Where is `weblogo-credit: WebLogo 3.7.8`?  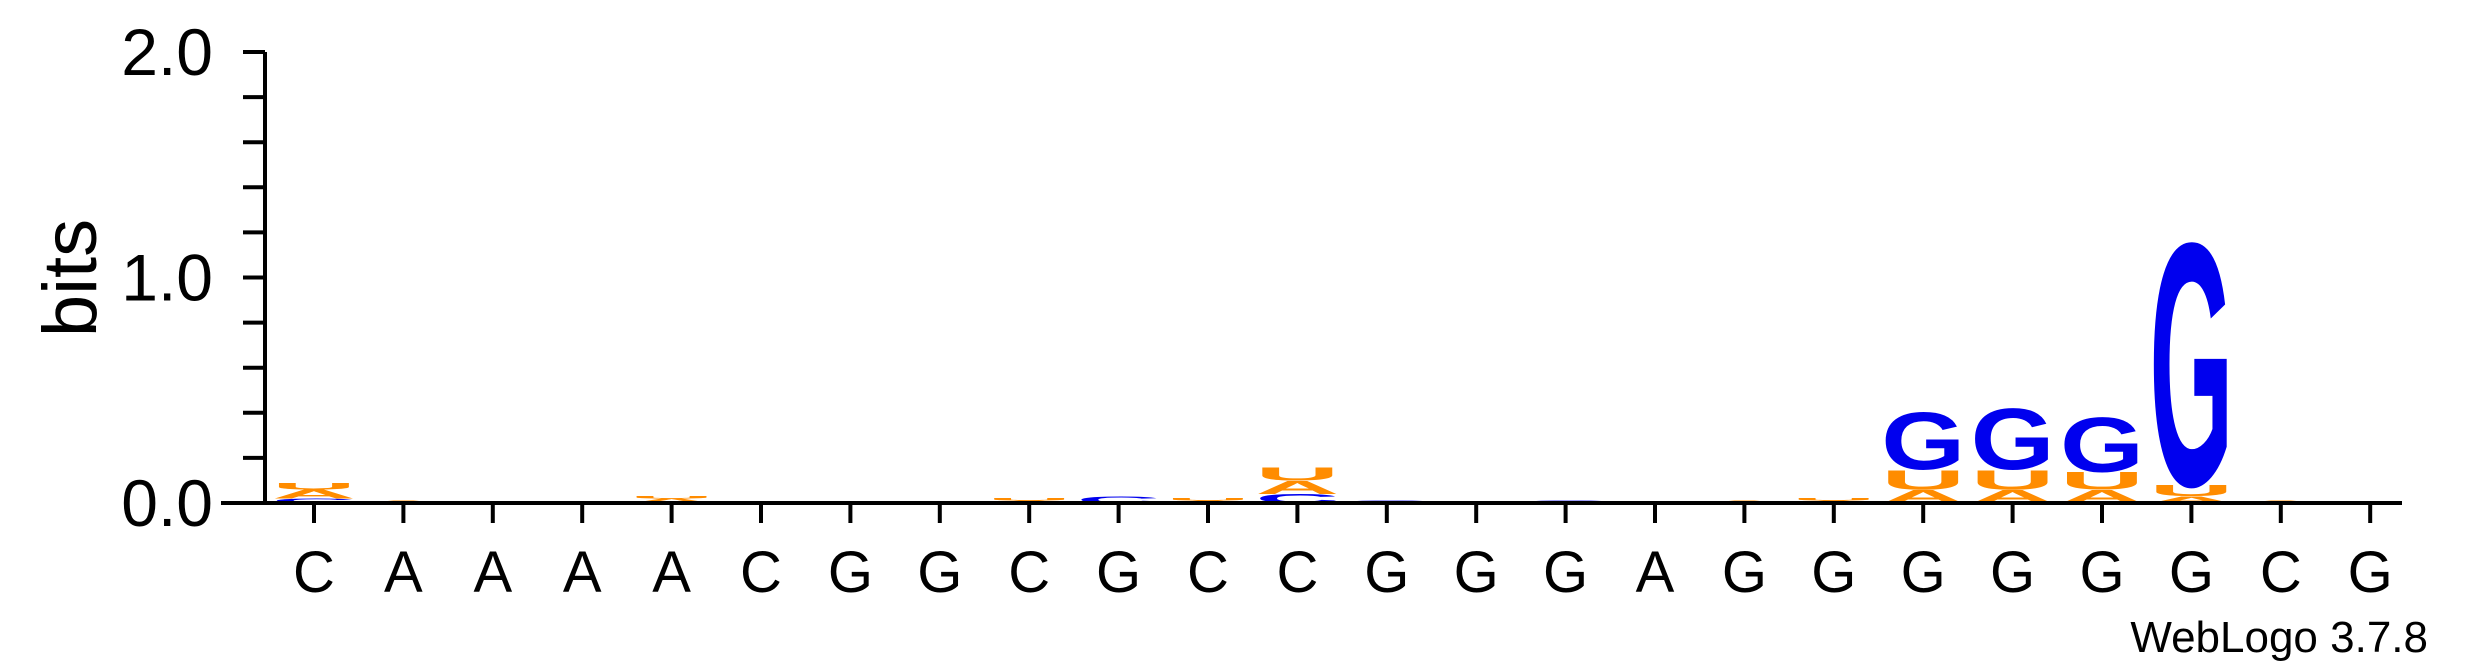 weblogo-credit: WebLogo 3.7.8 is located at coordinates (2279, 637).